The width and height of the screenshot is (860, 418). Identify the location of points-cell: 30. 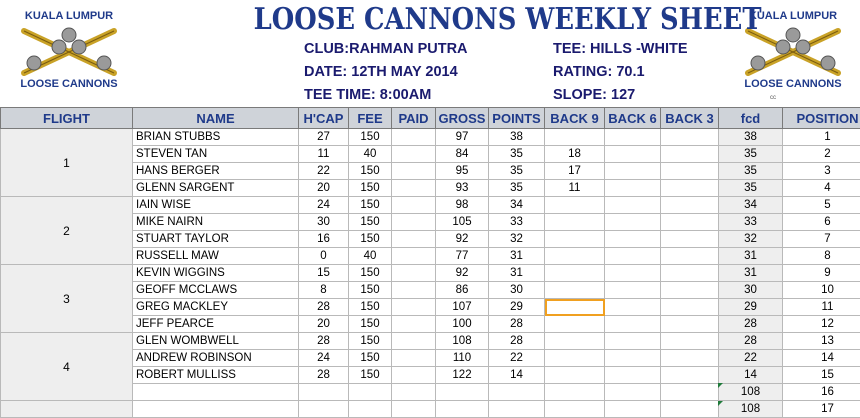
(517, 290).